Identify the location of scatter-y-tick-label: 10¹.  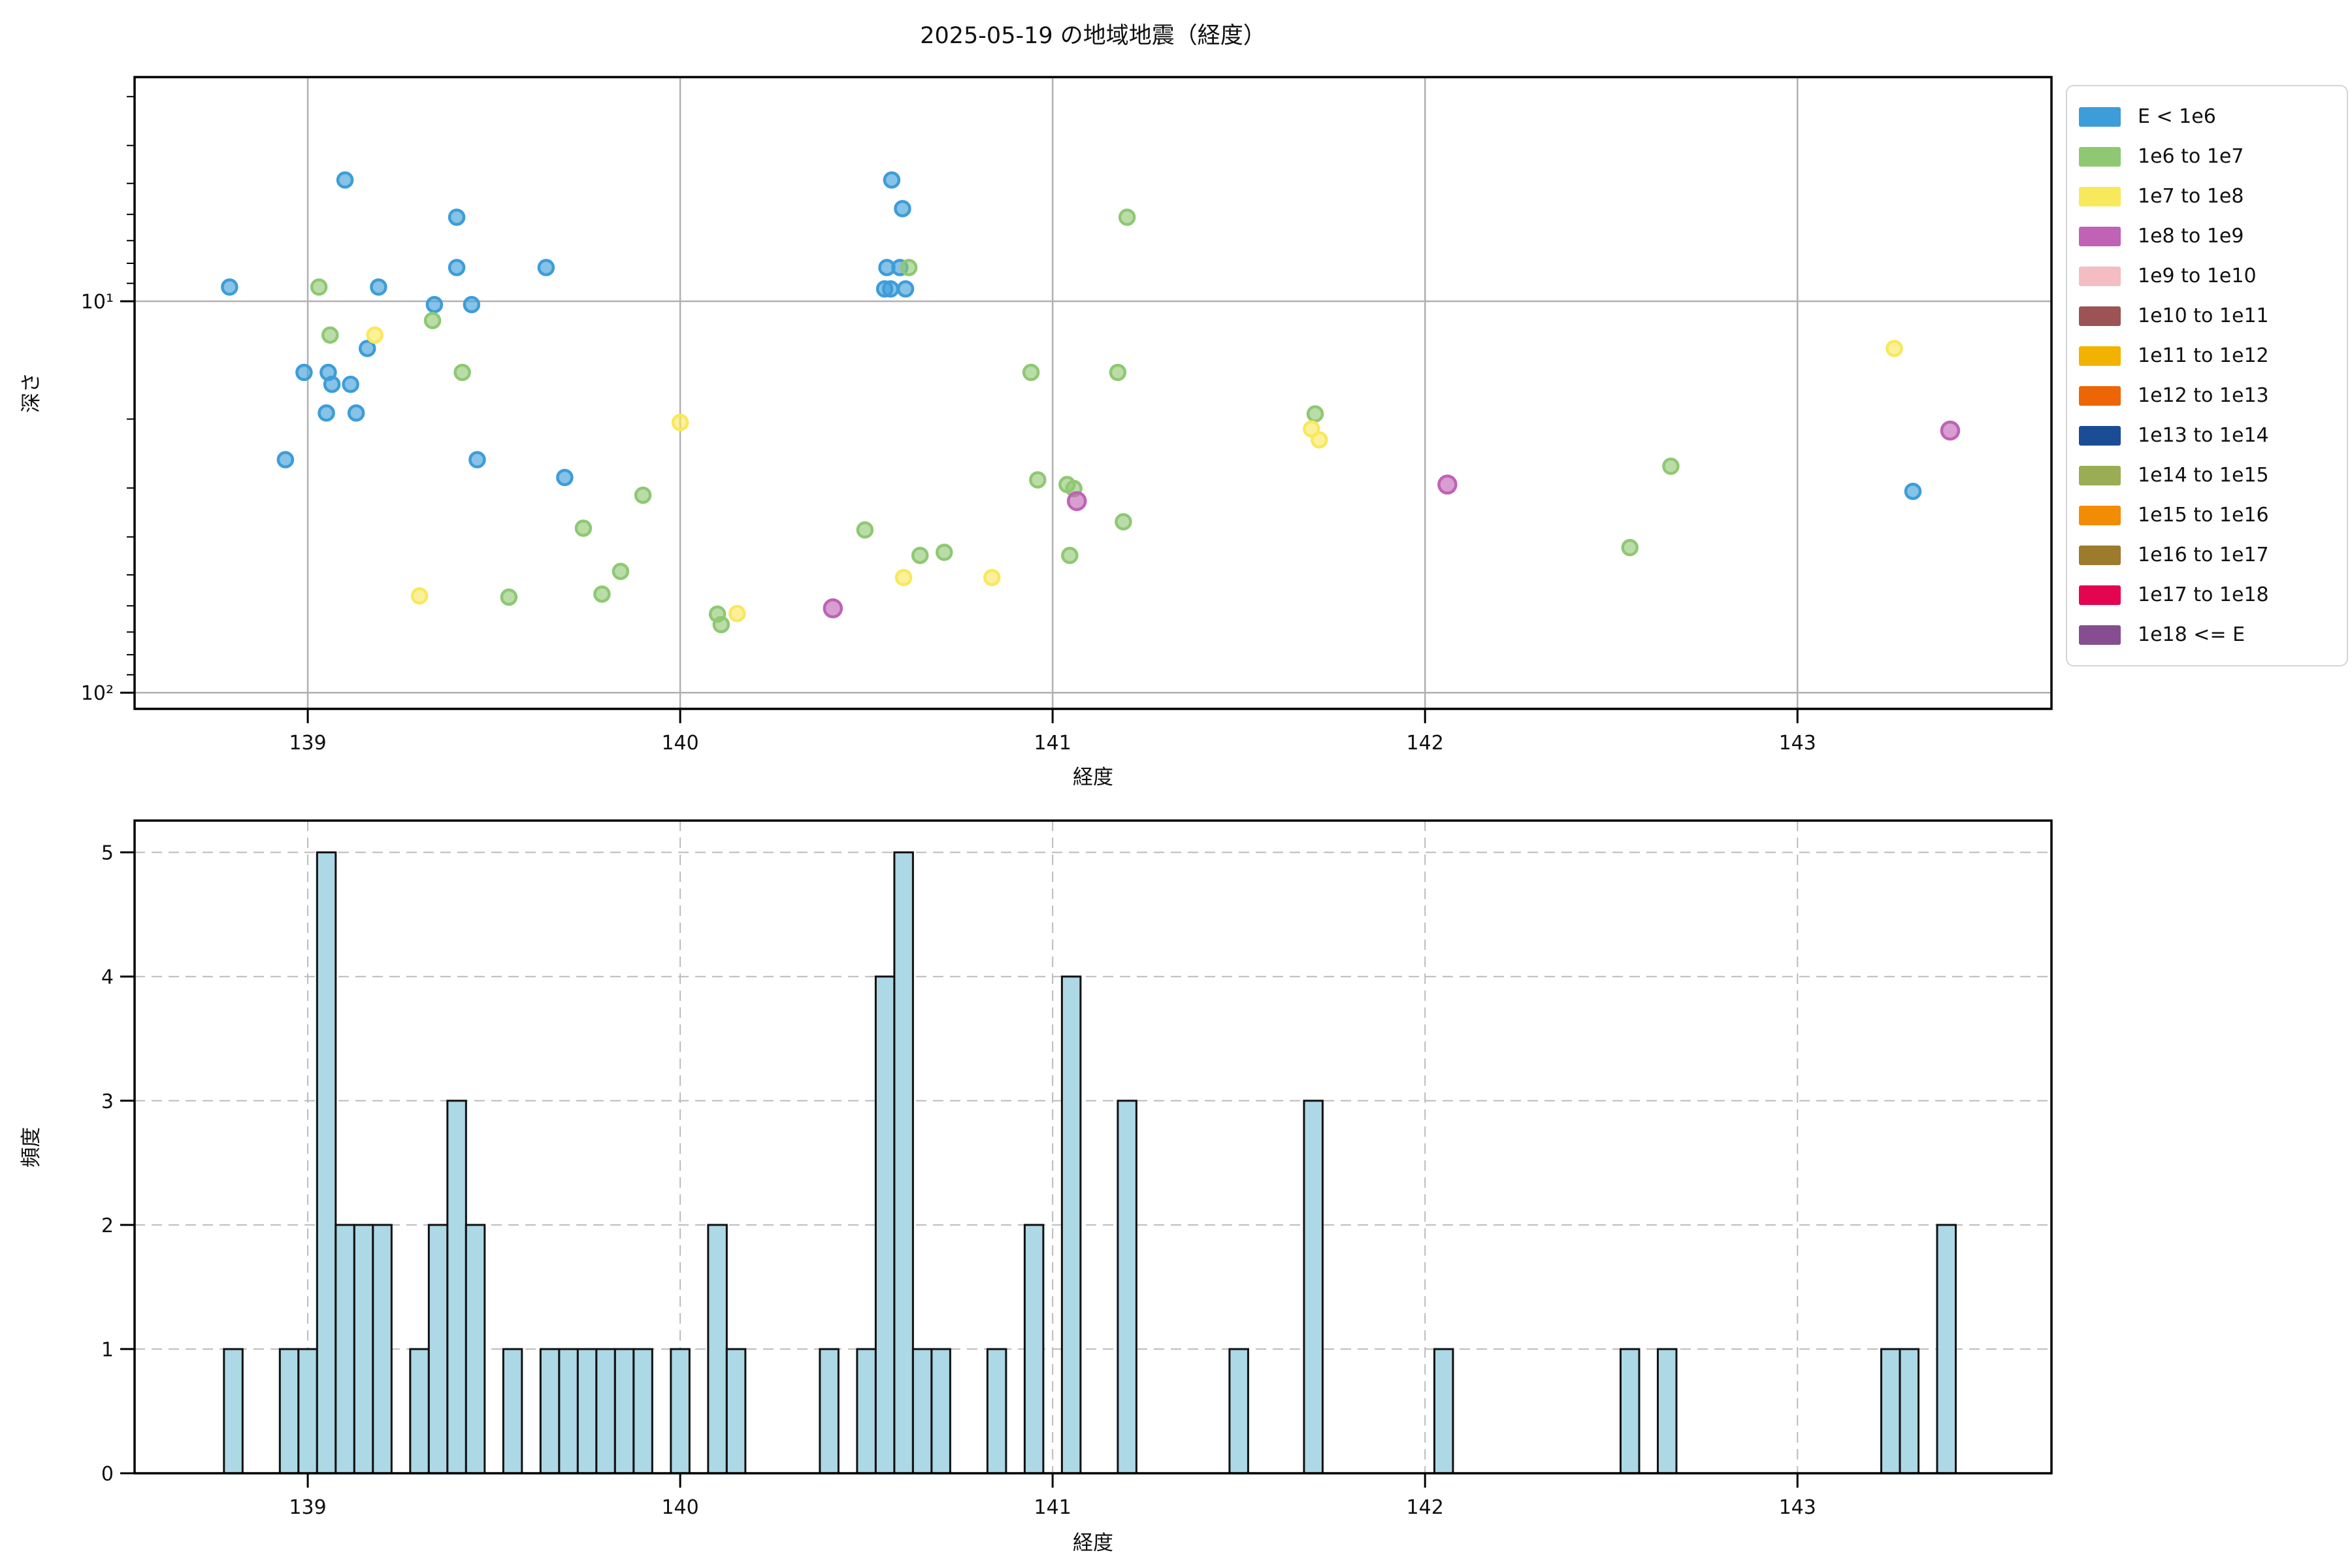
(97, 302).